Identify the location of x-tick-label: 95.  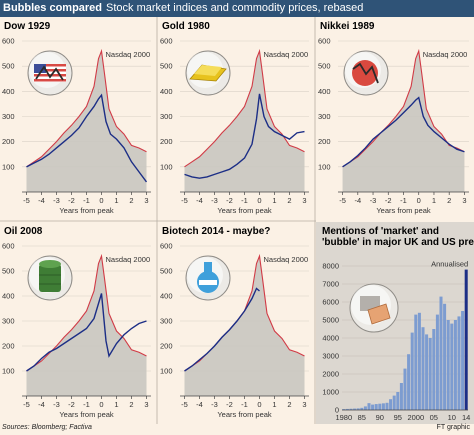
(398, 417).